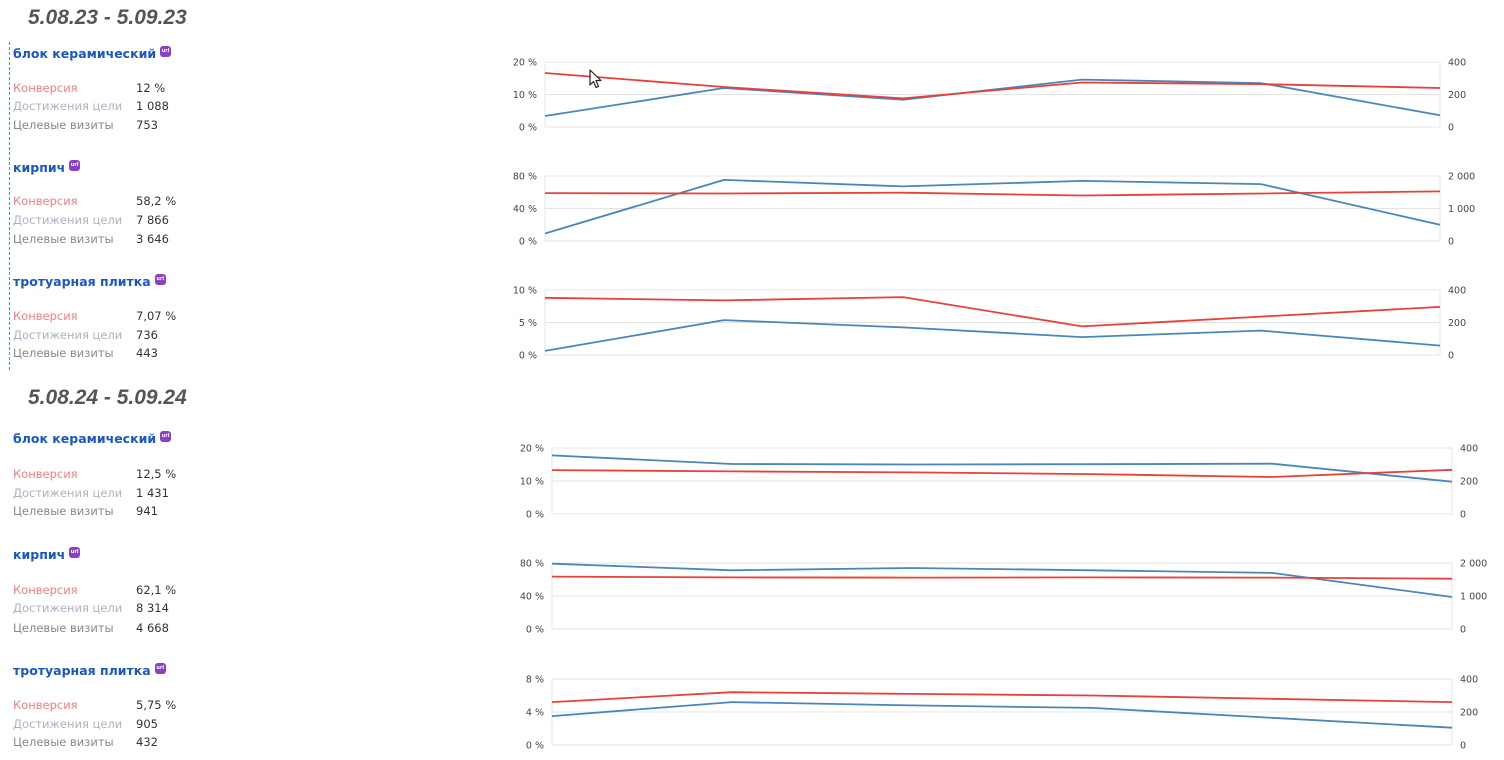 This screenshot has height=760, width=1504. I want to click on y-tick-label-left: 4 %, so click(535, 713).